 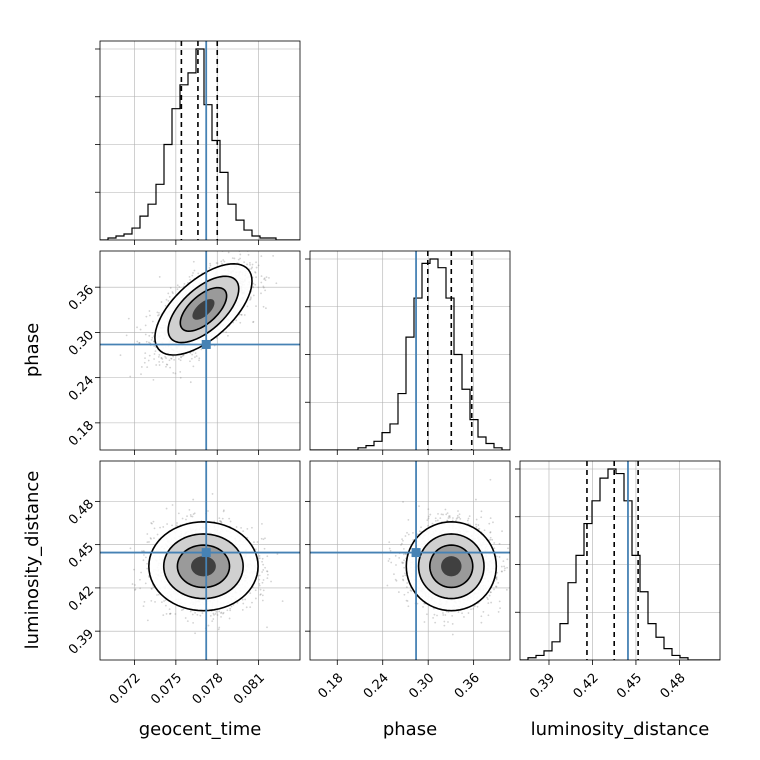 What do you see at coordinates (81, 343) in the screenshot?
I see `y-tick-label-phase: 0.30` at bounding box center [81, 343].